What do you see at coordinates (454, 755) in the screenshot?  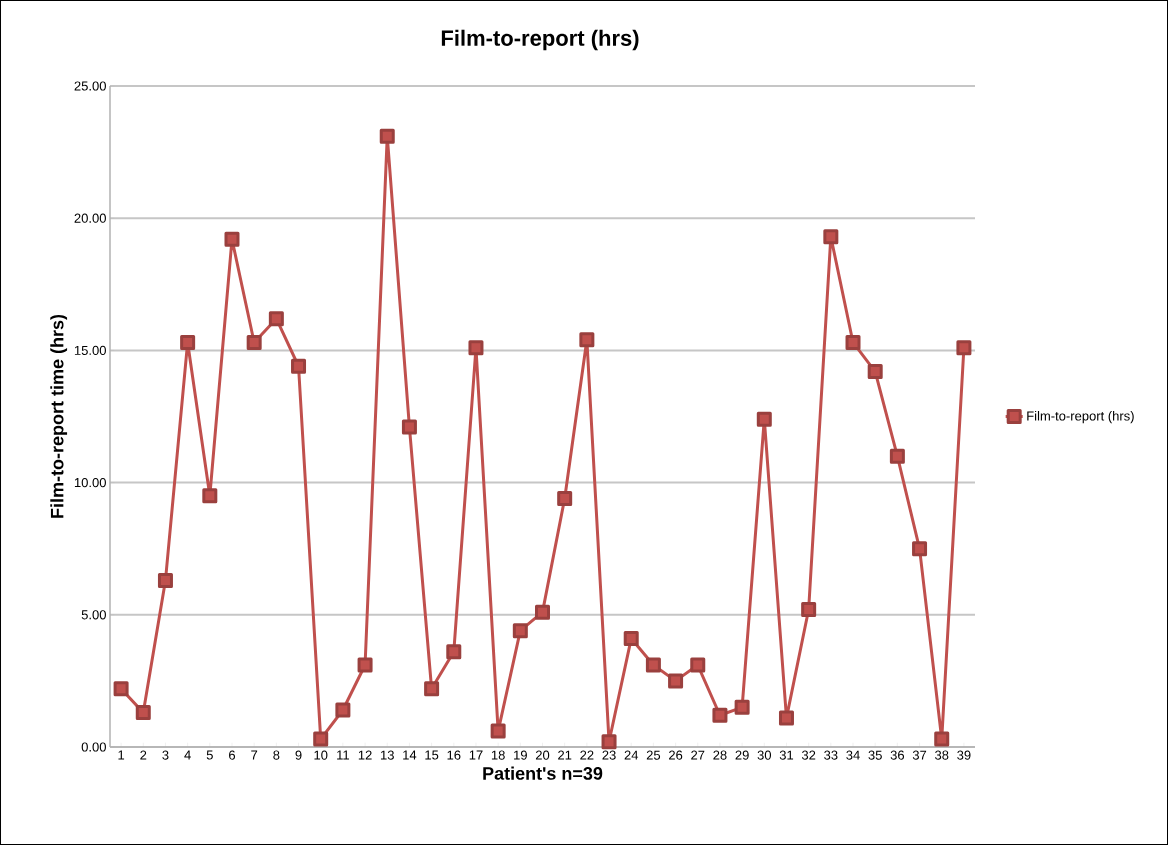 I see `x-tick-label: 16` at bounding box center [454, 755].